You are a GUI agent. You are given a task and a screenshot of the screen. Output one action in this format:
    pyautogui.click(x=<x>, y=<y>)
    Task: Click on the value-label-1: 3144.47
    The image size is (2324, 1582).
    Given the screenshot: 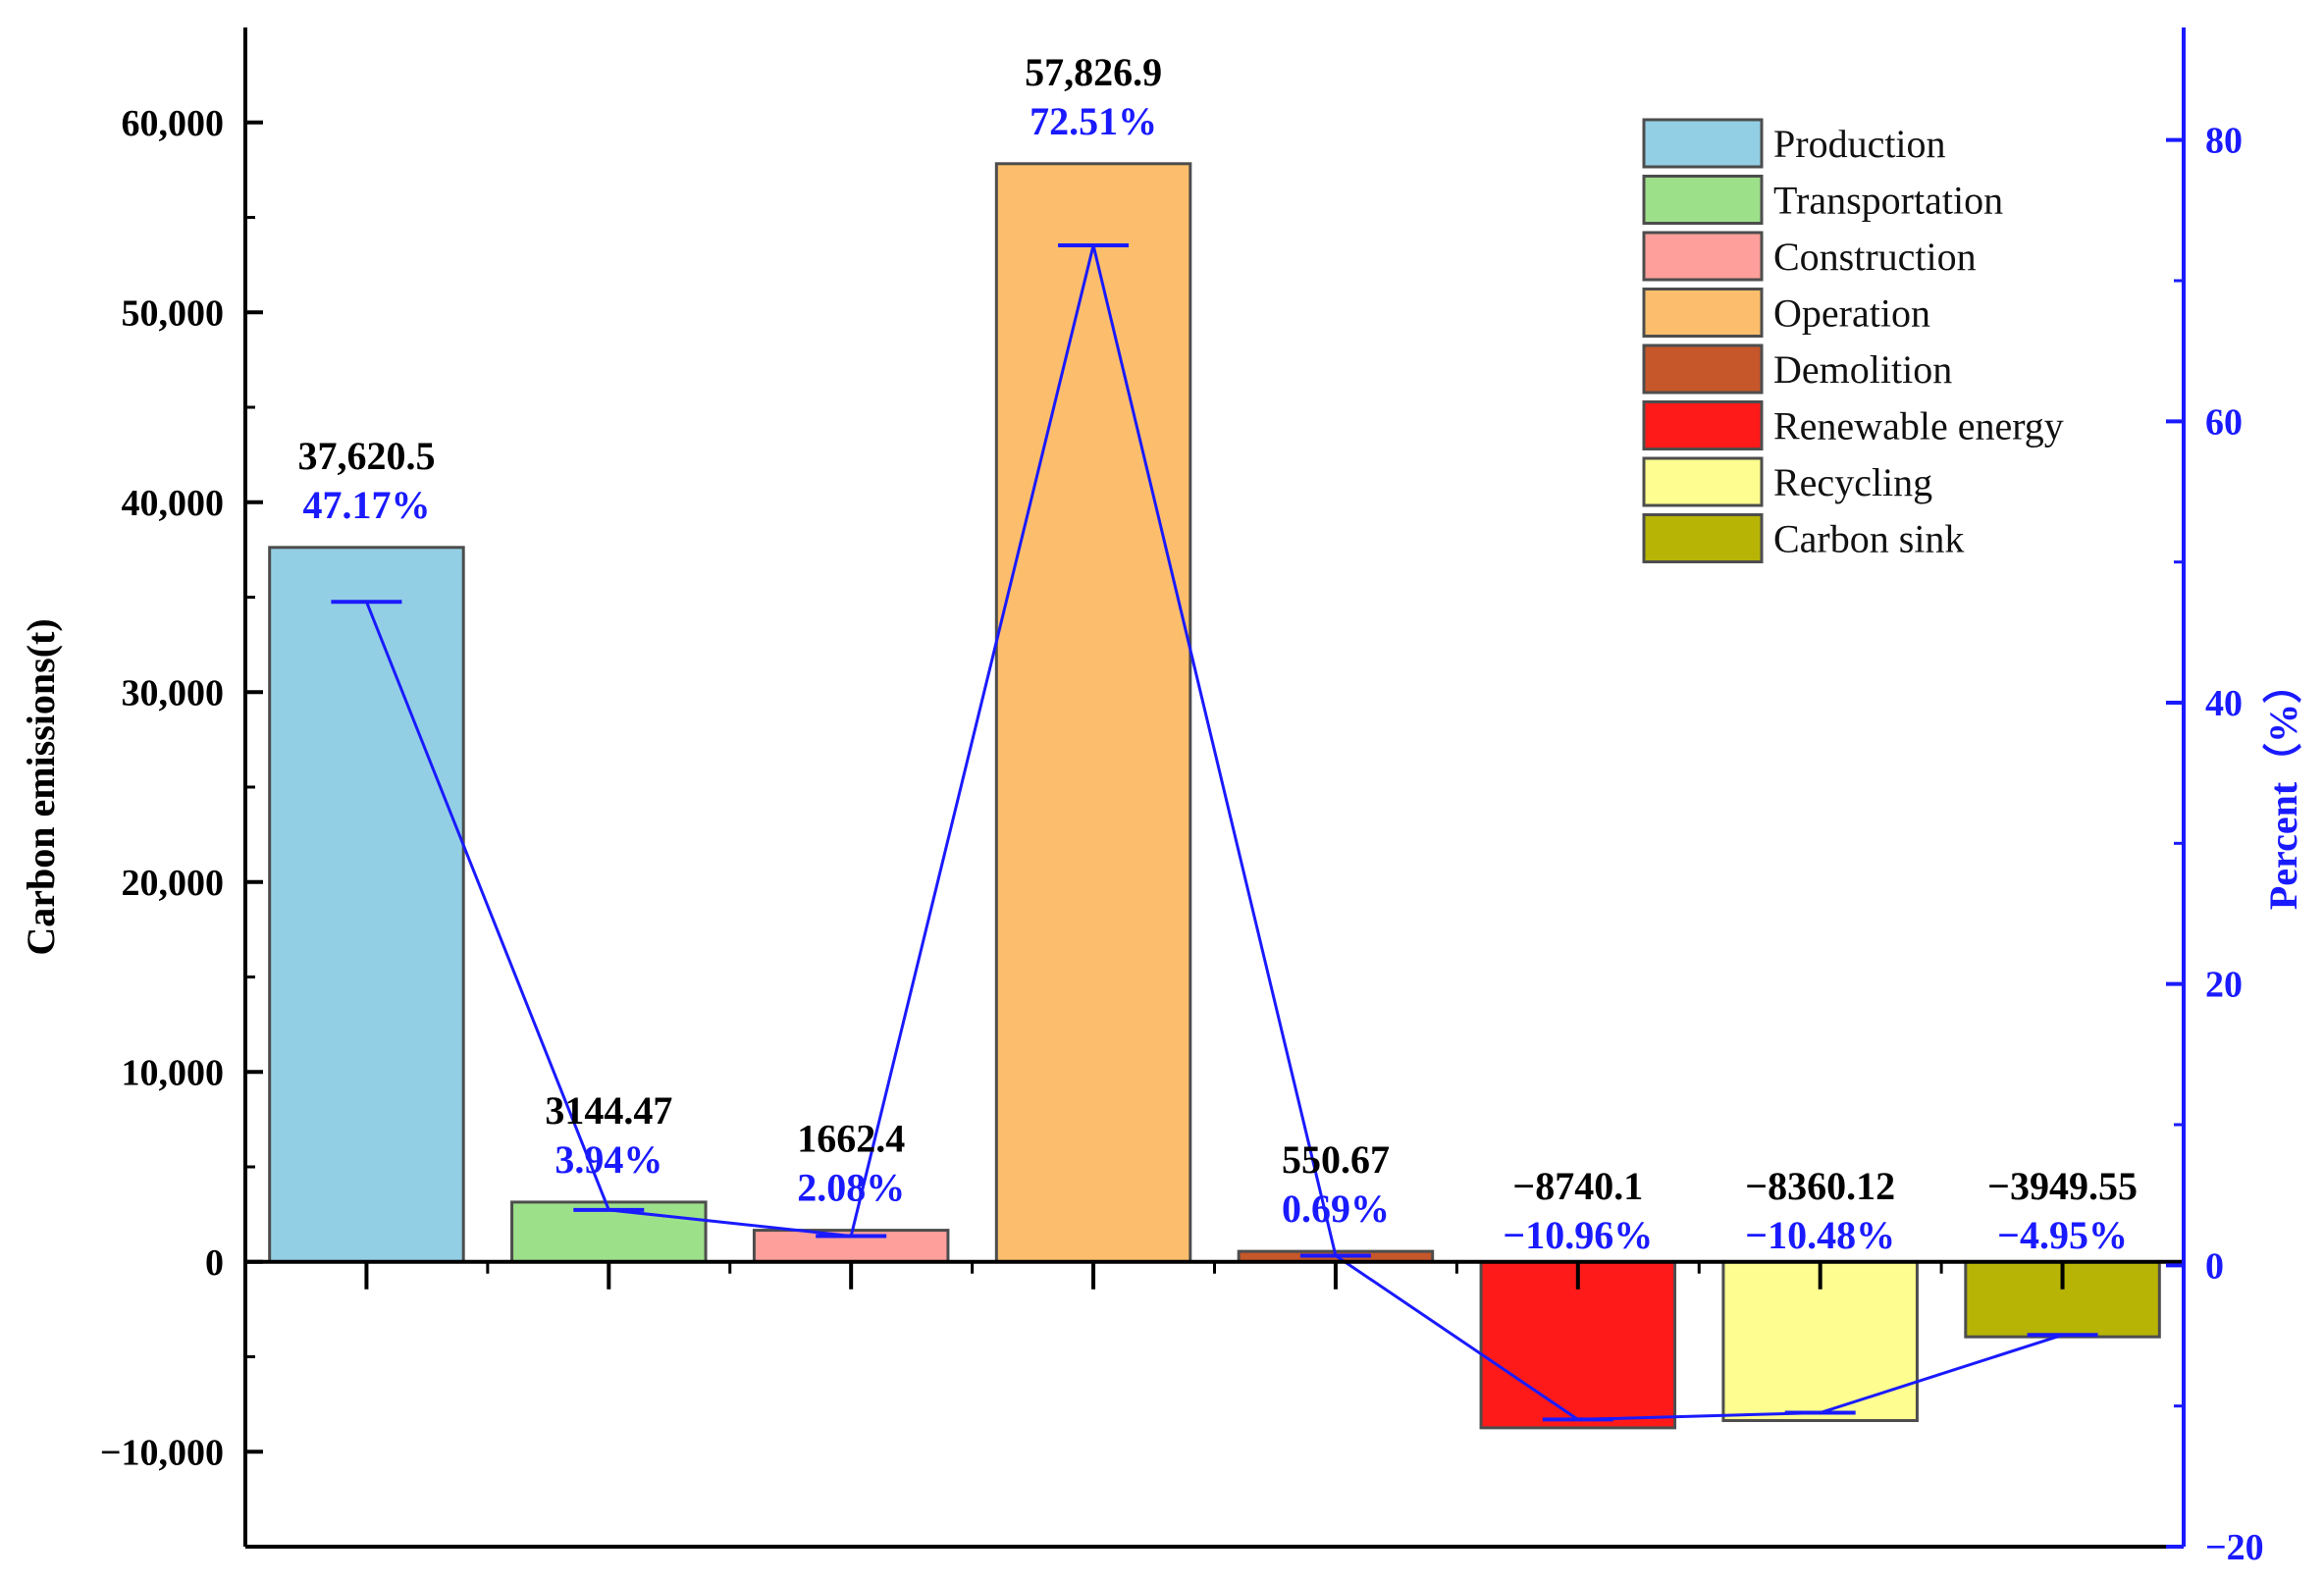 What is the action you would take?
    pyautogui.click(x=609, y=1110)
    